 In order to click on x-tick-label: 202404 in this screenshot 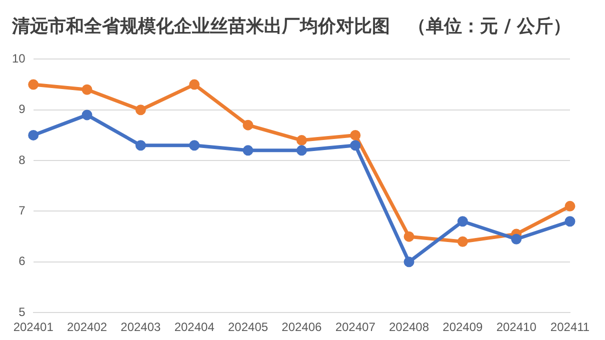, I will do `click(194, 327)`.